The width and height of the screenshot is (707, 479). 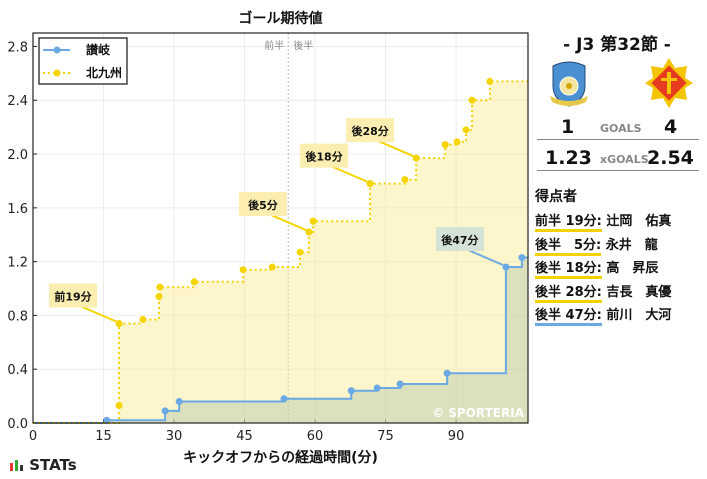 I want to click on y-tick-label: 1.2, so click(x=17, y=263).